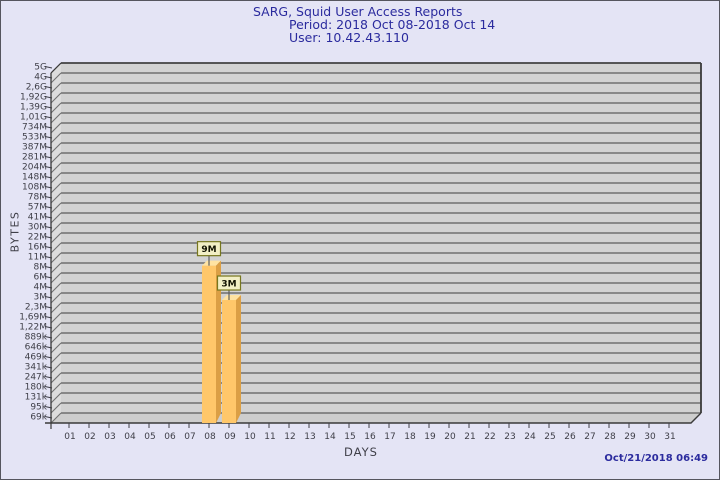 Image resolution: width=720 pixels, height=480 pixels. What do you see at coordinates (349, 37) in the screenshot?
I see `chart-user: User: 10.42.43.110` at bounding box center [349, 37].